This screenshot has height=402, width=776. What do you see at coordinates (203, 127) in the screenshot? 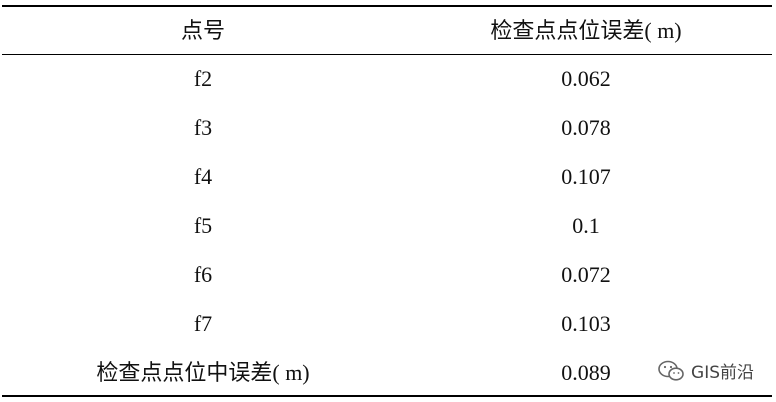
I see `point-cell: f3` at bounding box center [203, 127].